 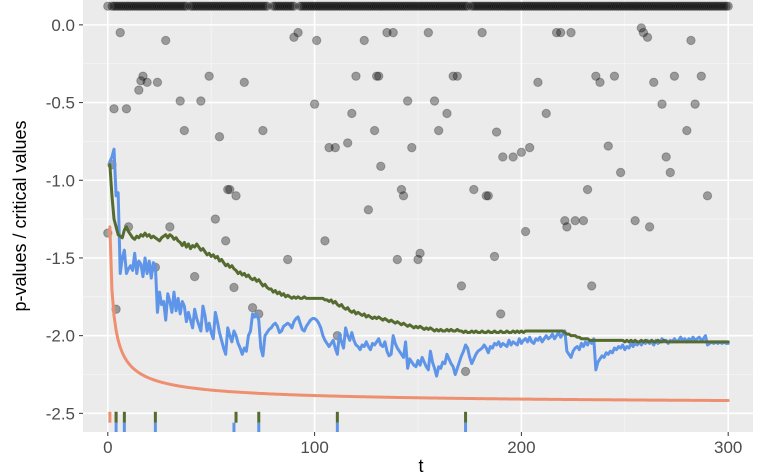 What do you see at coordinates (728, 447) in the screenshot?
I see `x-tick-label: 300` at bounding box center [728, 447].